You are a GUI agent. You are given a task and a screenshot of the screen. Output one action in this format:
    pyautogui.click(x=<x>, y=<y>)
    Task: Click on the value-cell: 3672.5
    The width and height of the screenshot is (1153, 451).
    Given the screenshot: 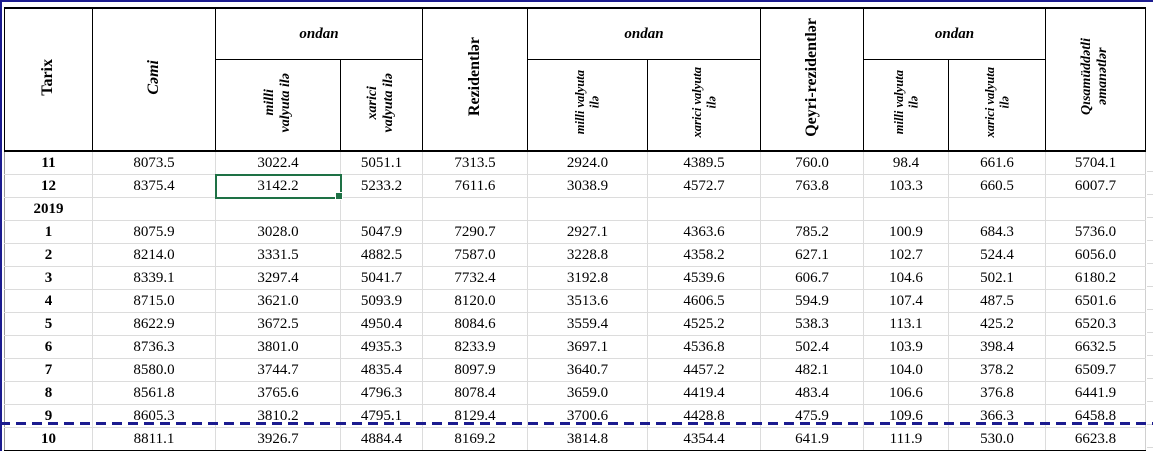 What is the action you would take?
    pyautogui.click(x=278, y=324)
    